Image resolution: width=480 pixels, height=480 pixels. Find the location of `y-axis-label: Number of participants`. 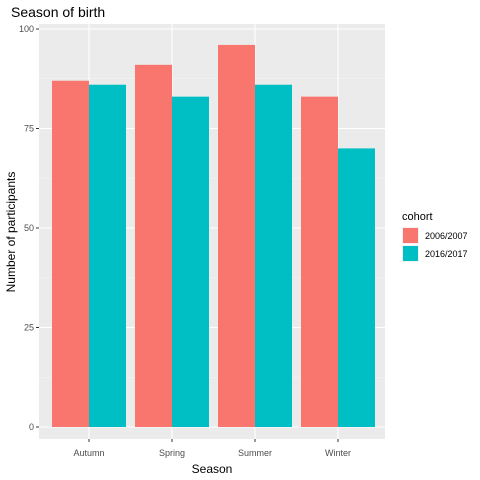

y-axis-label: Number of participants is located at coordinates (11, 232).